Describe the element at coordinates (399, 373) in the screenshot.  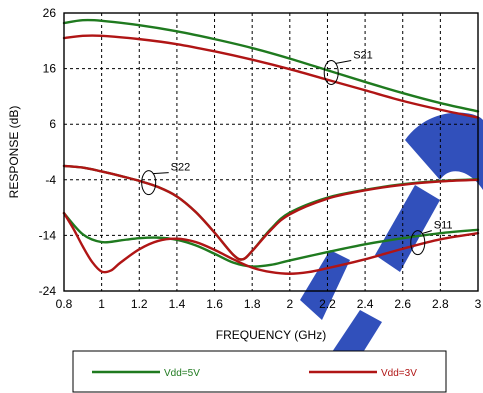
I see `legend-label-vdd3: Vdd=3V` at that location.